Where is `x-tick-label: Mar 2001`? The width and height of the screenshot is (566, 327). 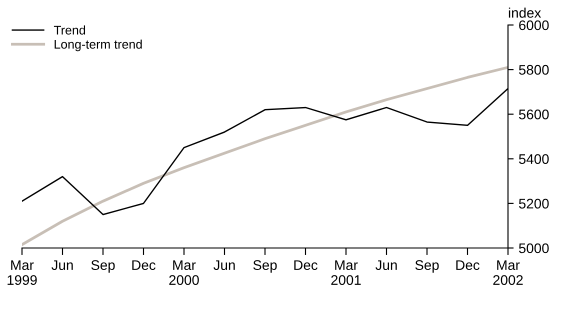 x-tick-label: Mar 2001 is located at coordinates (346, 272).